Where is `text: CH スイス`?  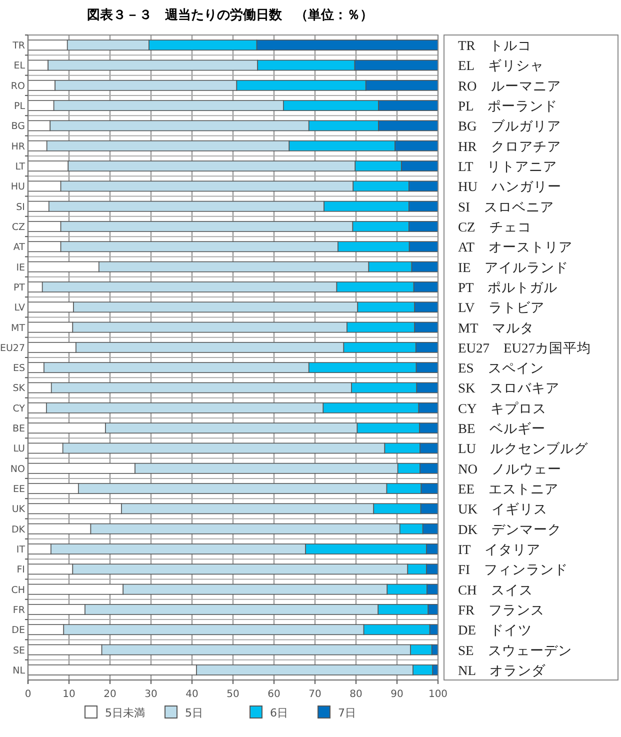
text: CH スイス is located at coordinates (495, 590).